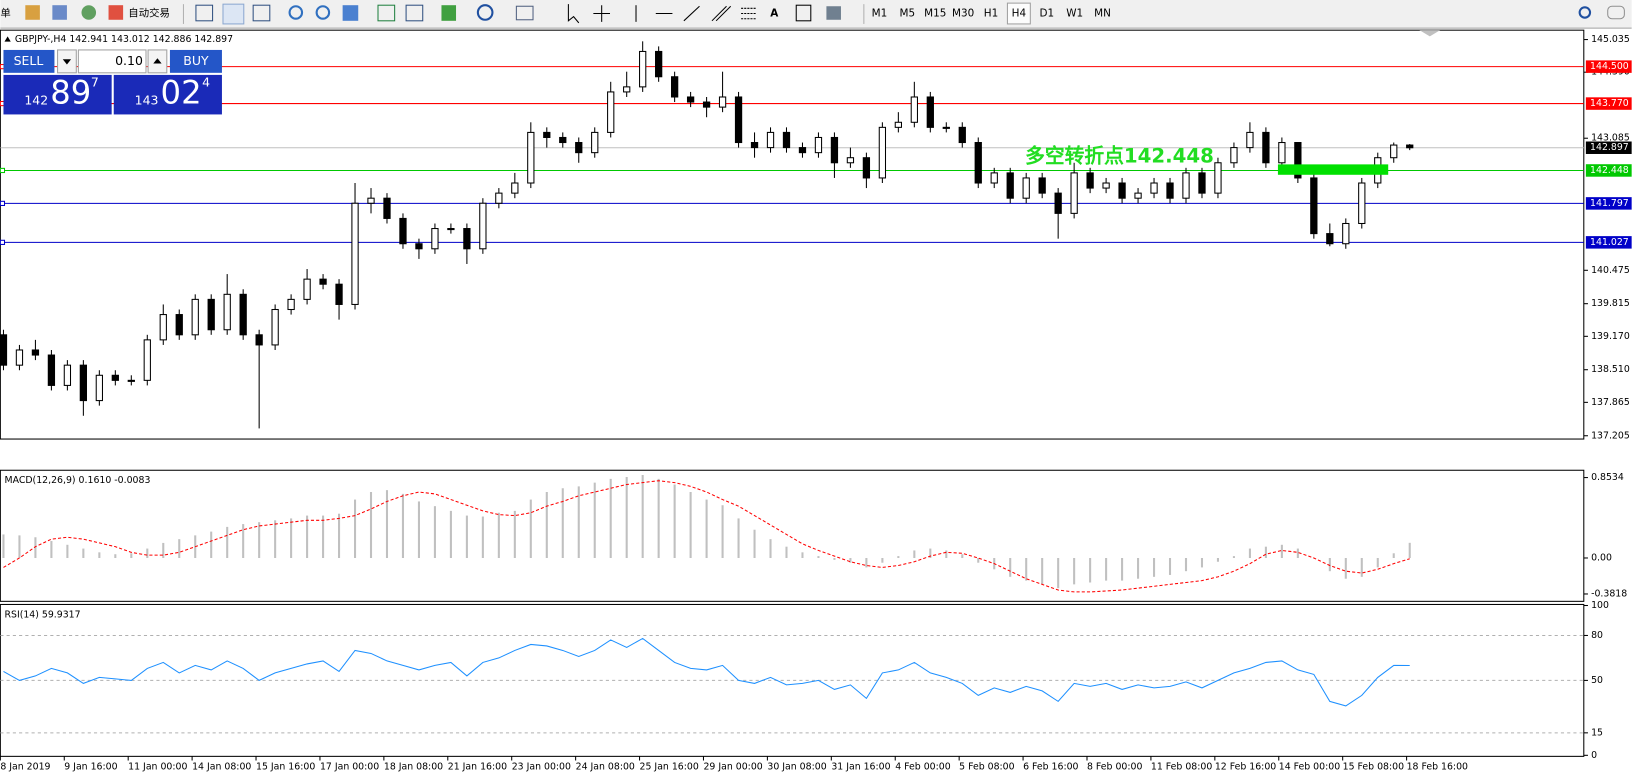 The image size is (1632, 773). I want to click on x-tick-label: 15 Feb 08:00, so click(1373, 766).